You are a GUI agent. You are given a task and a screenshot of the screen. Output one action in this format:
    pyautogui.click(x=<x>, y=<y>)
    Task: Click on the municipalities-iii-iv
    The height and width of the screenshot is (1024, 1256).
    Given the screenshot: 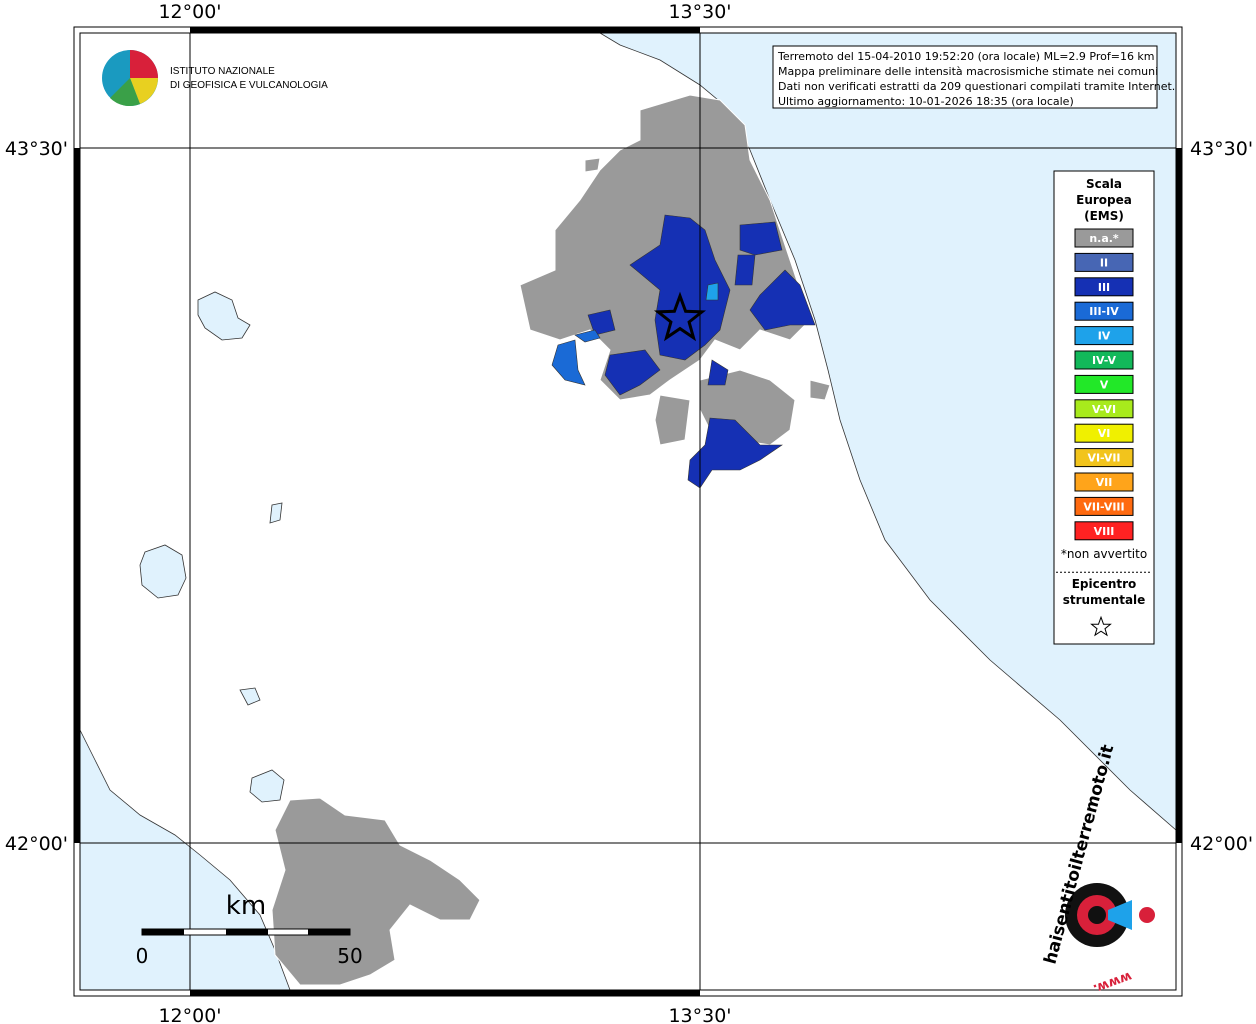 What is the action you would take?
    pyautogui.click(x=576, y=357)
    